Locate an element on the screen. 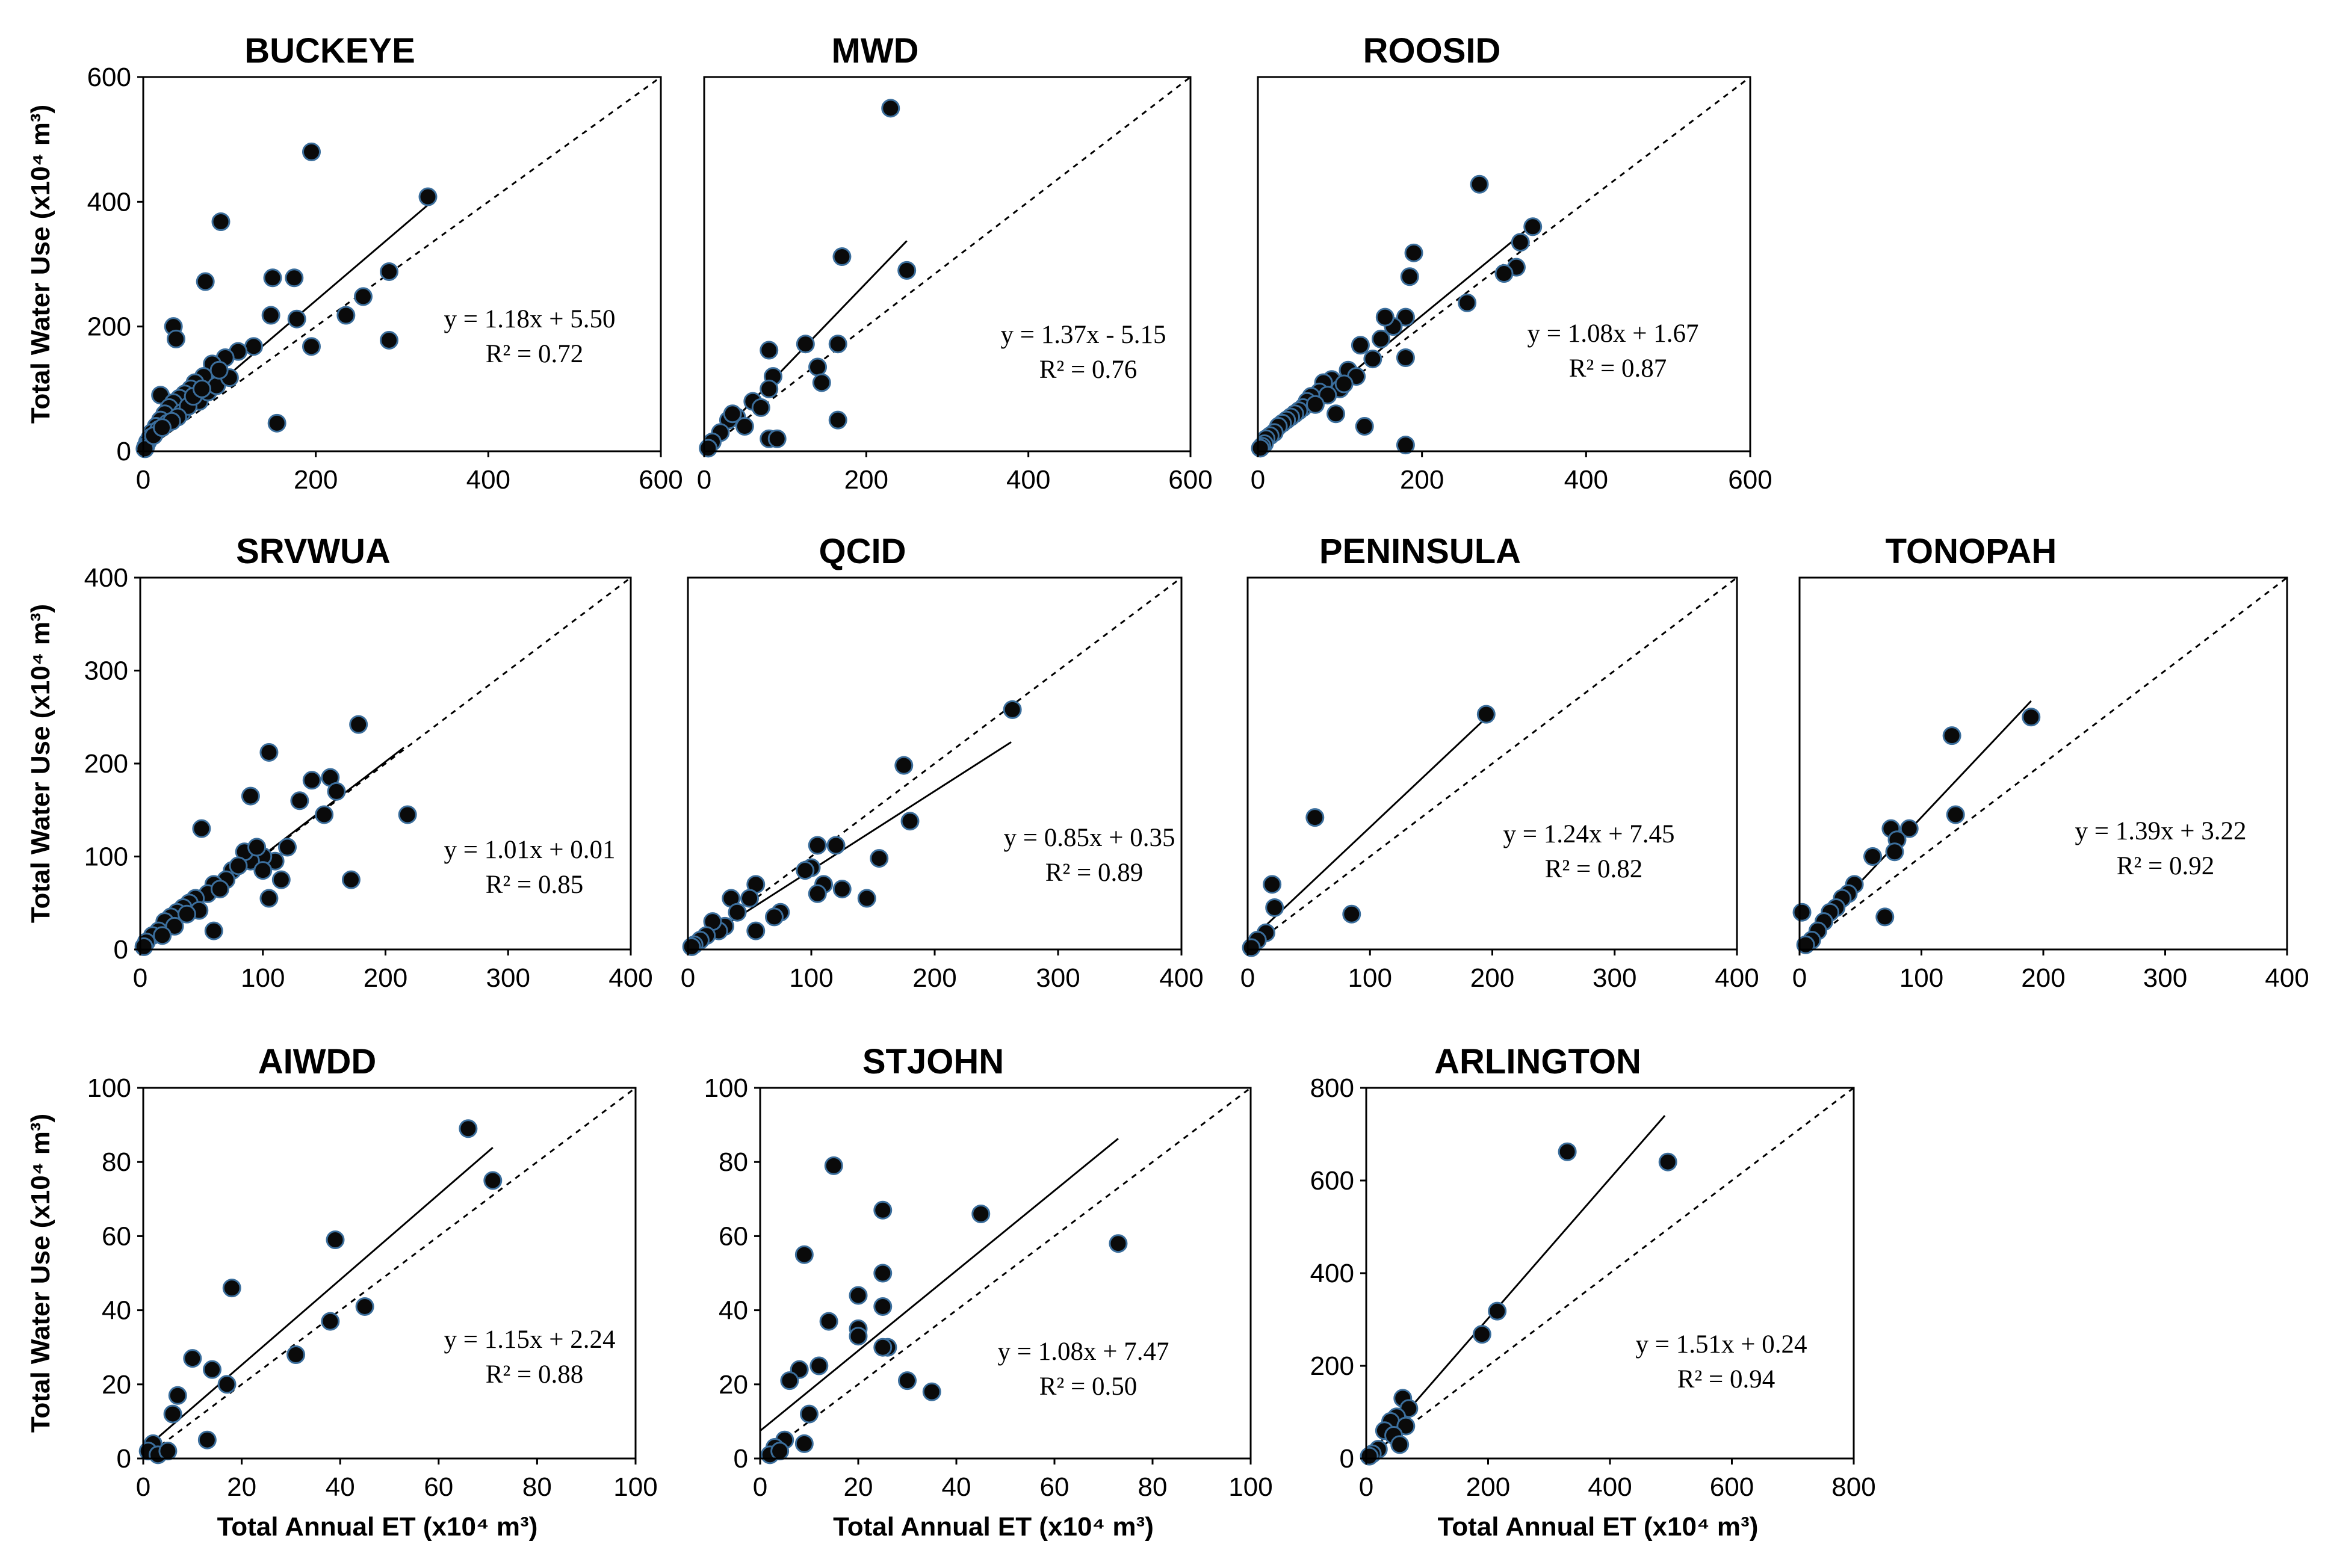 Image resolution: width=2331 pixels, height=1568 pixels. r-squared: R² = 0.88 is located at coordinates (535, 1374).